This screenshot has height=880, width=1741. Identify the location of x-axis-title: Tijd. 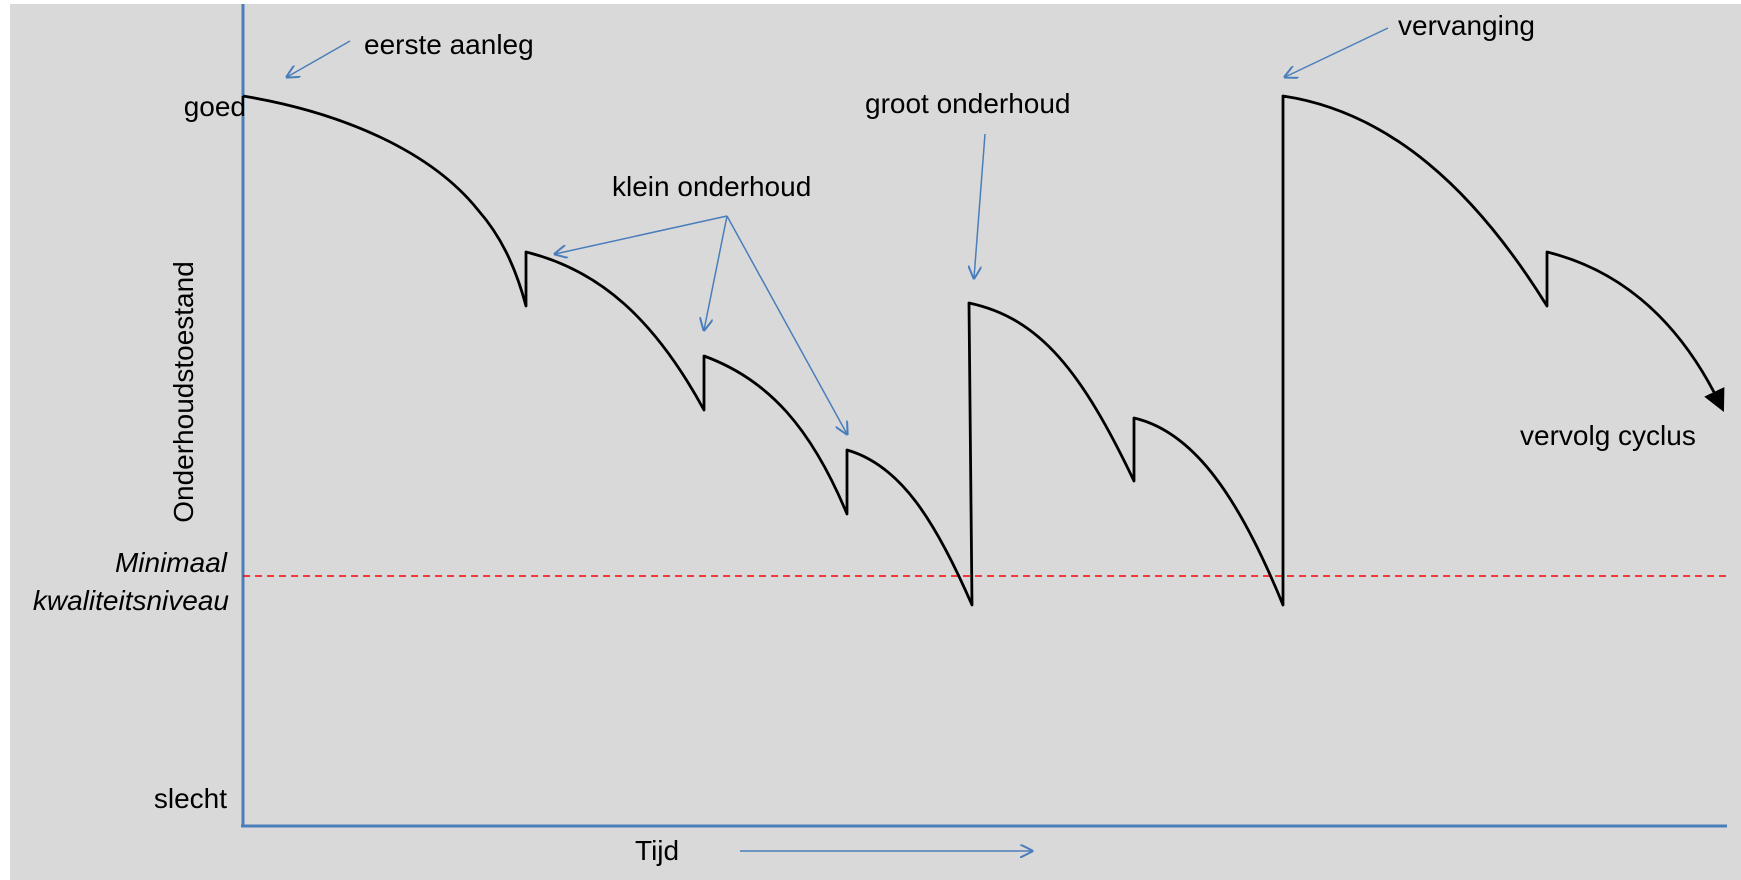
(657, 850).